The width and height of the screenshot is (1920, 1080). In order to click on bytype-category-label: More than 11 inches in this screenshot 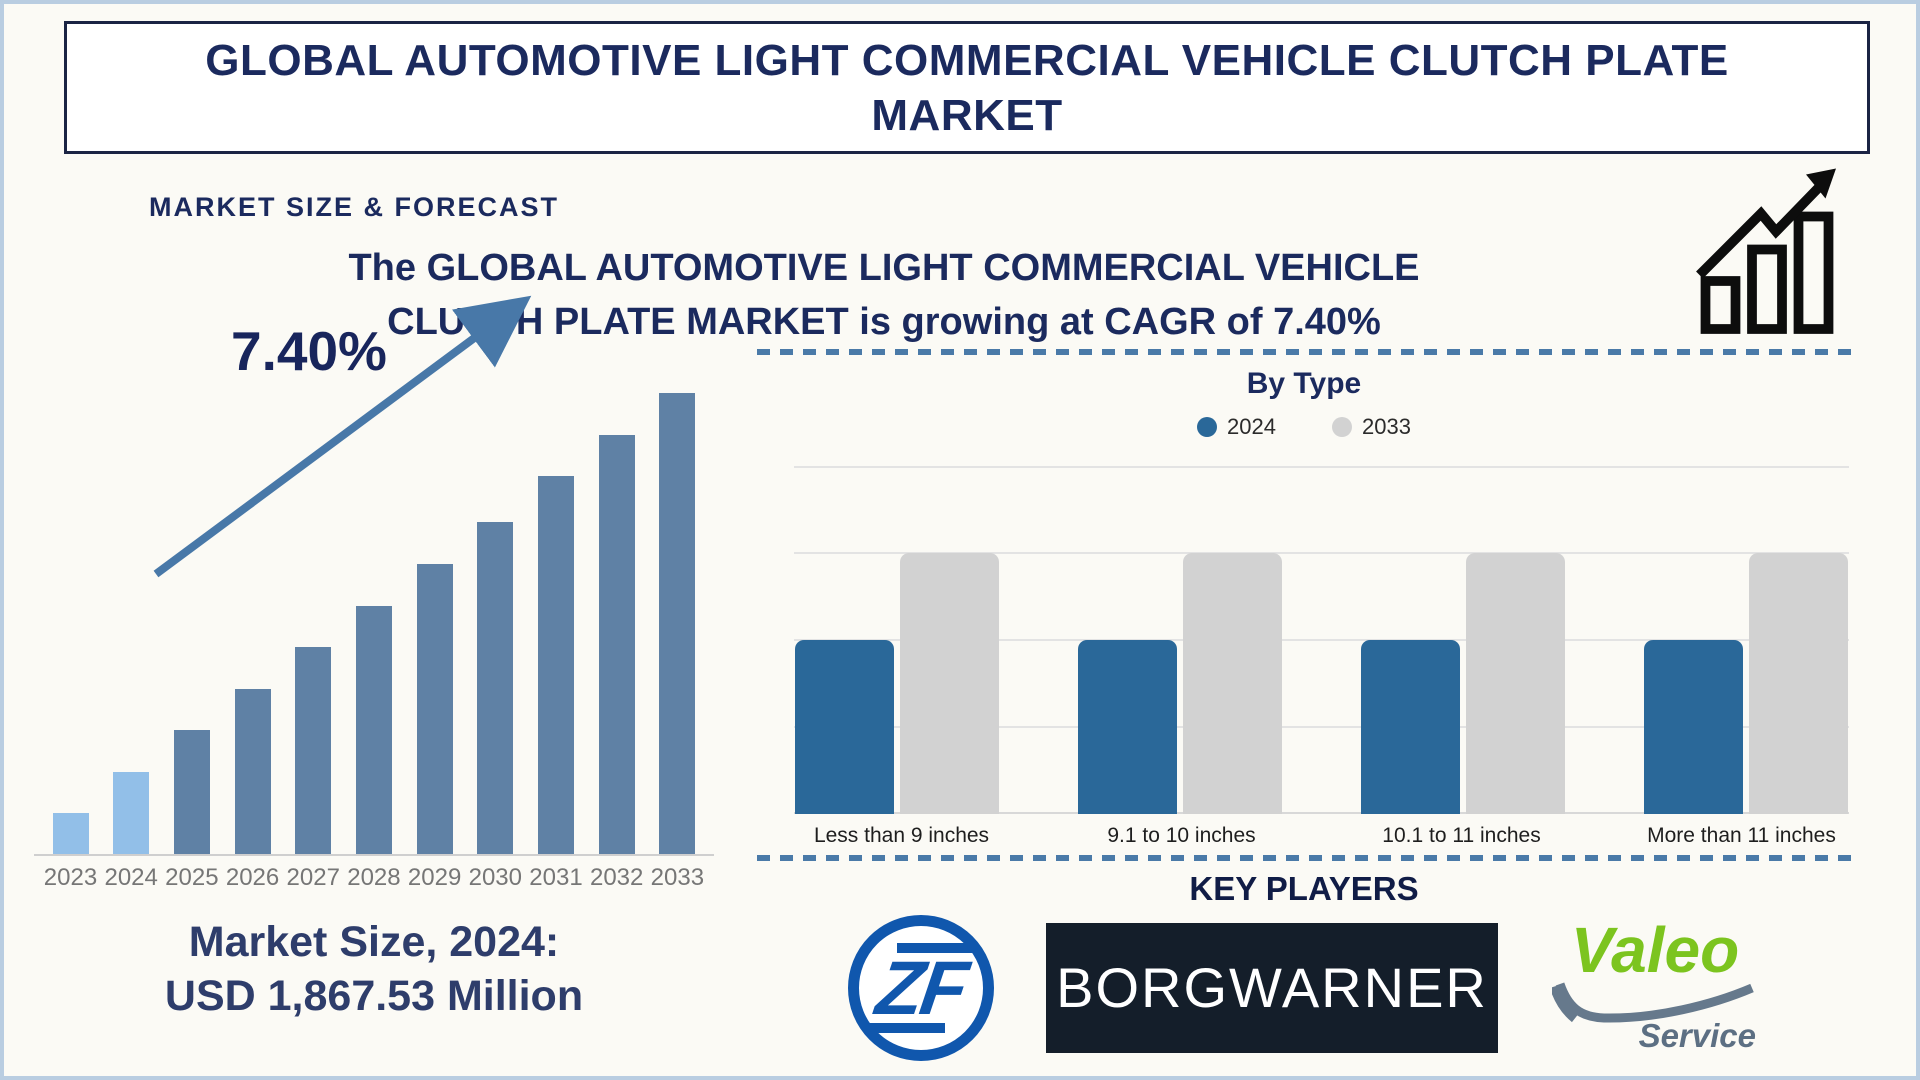, I will do `click(1741, 835)`.